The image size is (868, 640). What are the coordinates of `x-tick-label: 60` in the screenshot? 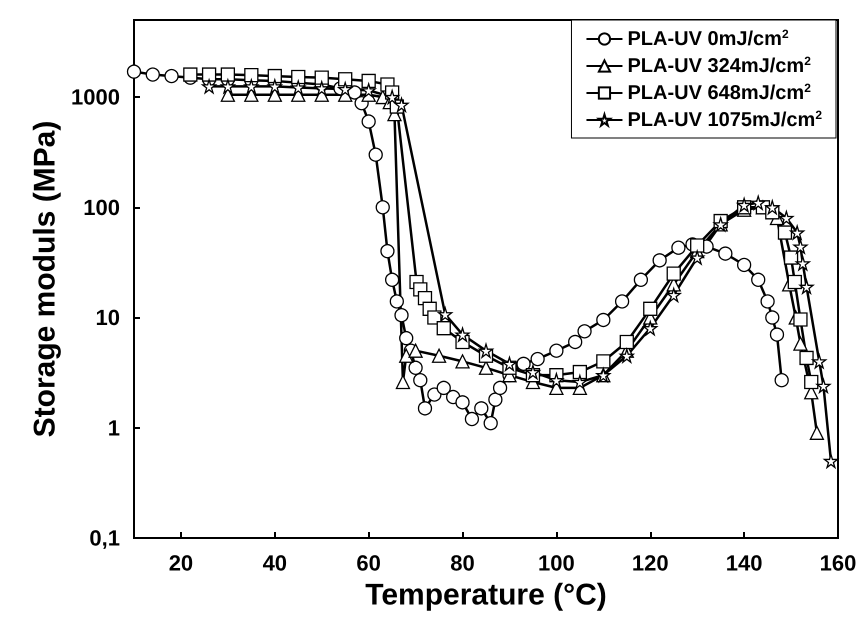 It's located at (368, 563).